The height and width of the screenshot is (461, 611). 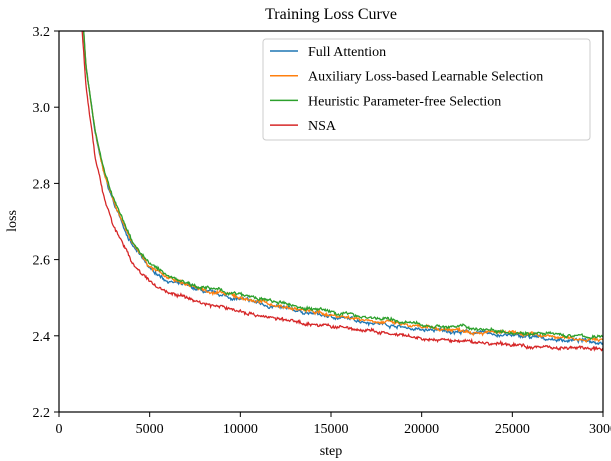 What do you see at coordinates (12, 221) in the screenshot?
I see `y-axis-label: loss` at bounding box center [12, 221].